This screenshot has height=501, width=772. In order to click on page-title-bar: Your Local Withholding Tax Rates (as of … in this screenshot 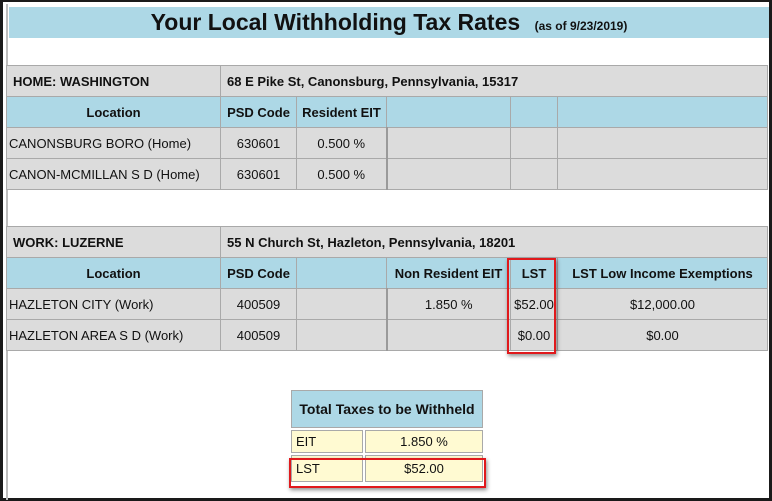, I will do `click(389, 22)`.